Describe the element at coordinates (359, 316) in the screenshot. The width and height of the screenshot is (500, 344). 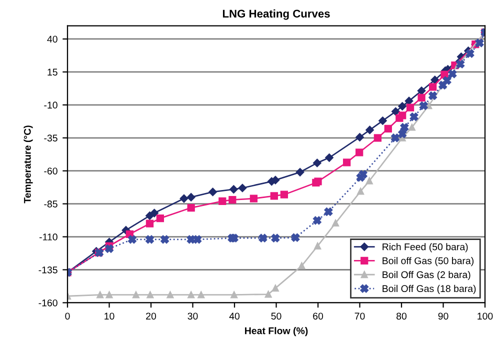
I see `x-tick-label: 70` at that location.